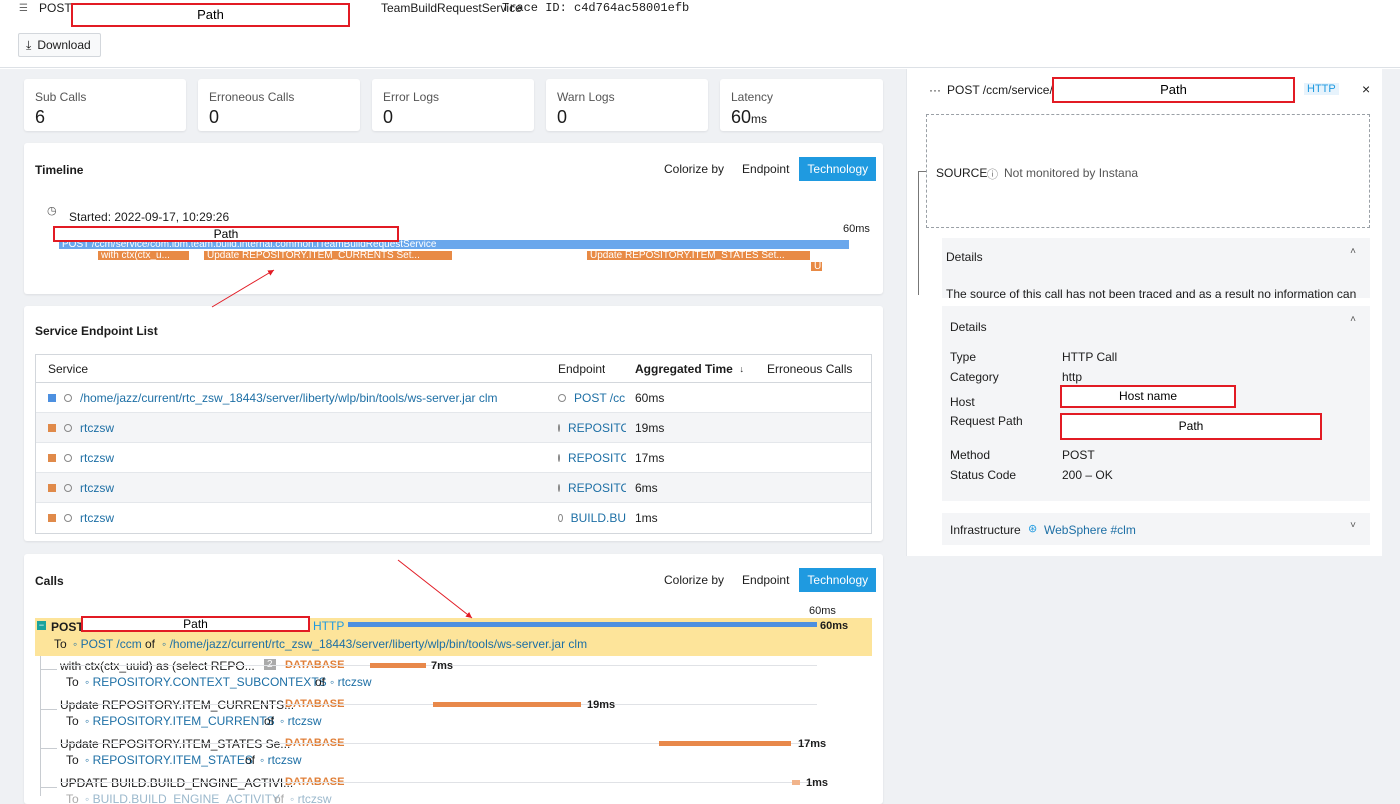  I want to click on col-service: Service, so click(68, 368).